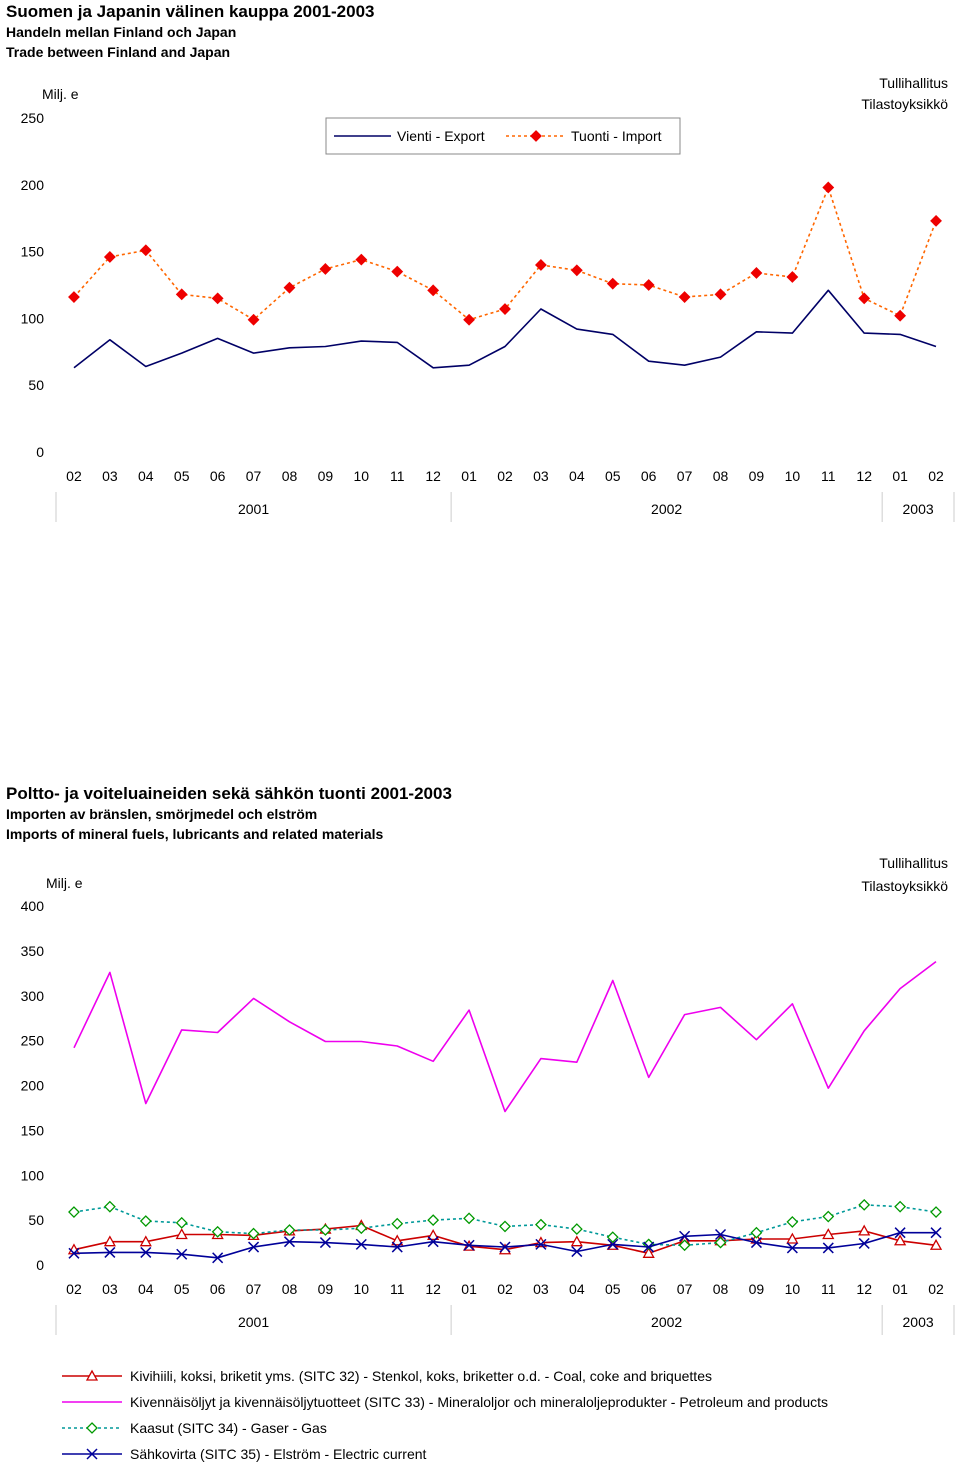 Image resolution: width=960 pixels, height=1466 pixels. What do you see at coordinates (433, 1289) in the screenshot?
I see `x-tick-label: 12` at bounding box center [433, 1289].